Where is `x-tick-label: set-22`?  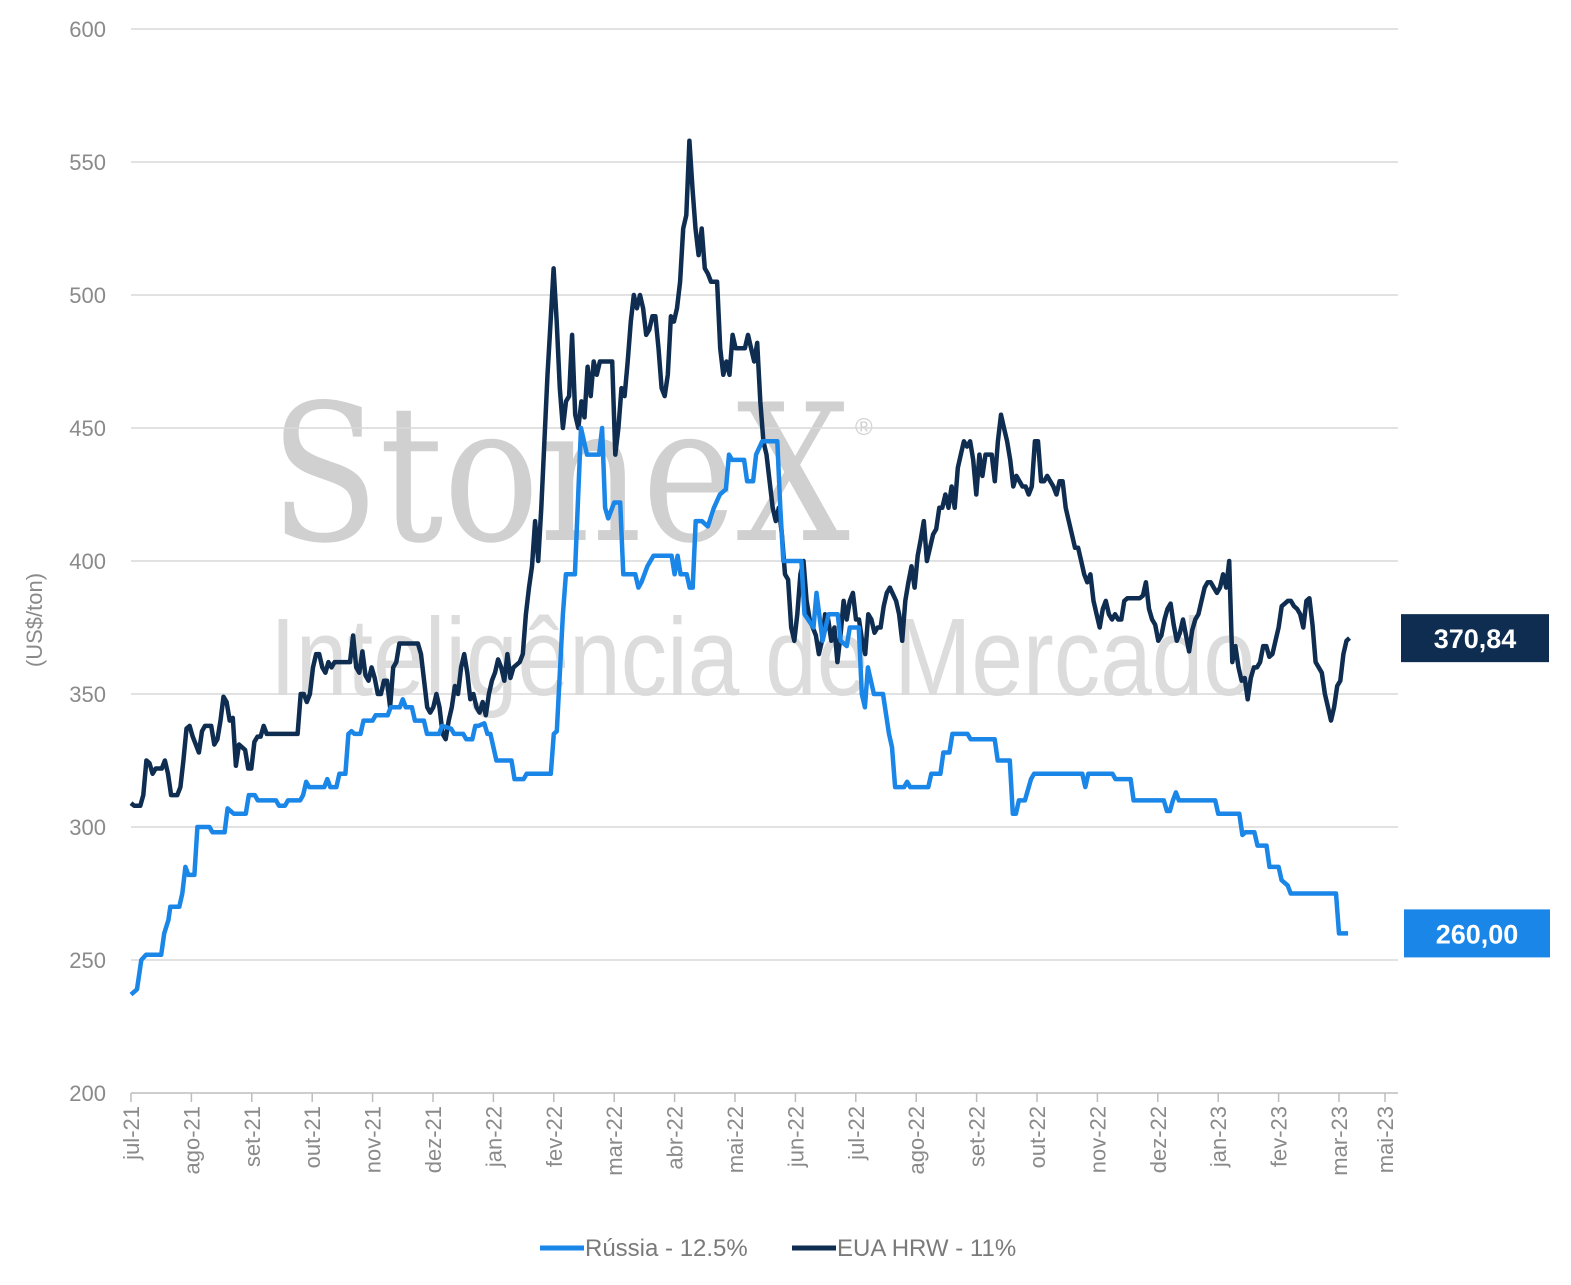
x-tick-label: set-22 is located at coordinates (977, 1136).